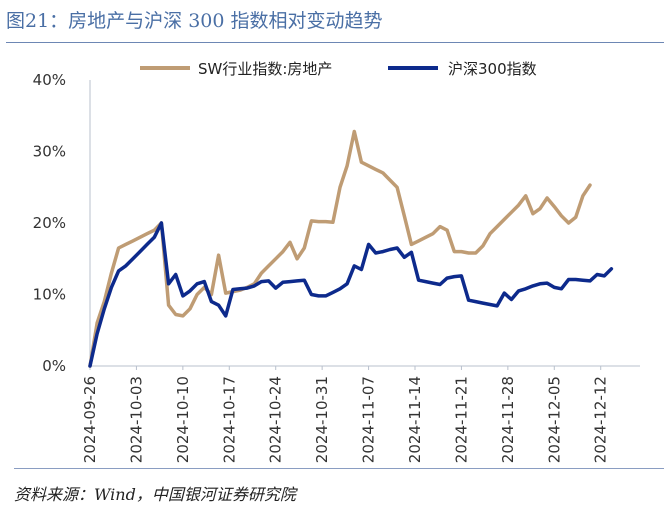 This screenshot has height=518, width=670. Describe the element at coordinates (339, 468) in the screenshot. I see `footer-divider` at that location.